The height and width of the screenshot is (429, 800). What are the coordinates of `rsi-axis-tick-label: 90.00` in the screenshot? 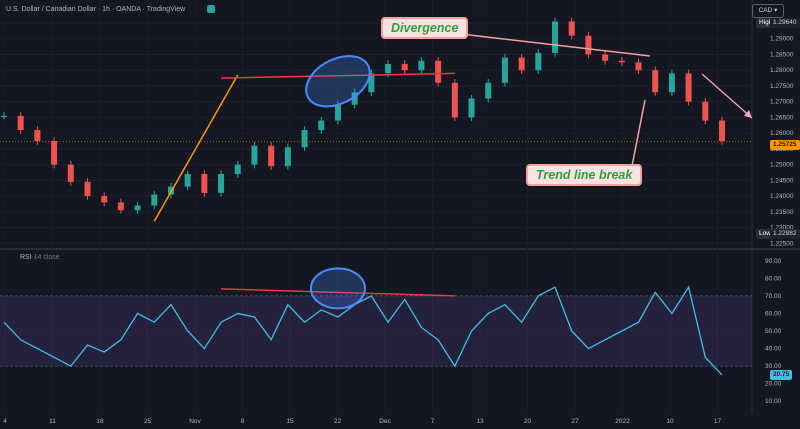 It's located at (773, 261).